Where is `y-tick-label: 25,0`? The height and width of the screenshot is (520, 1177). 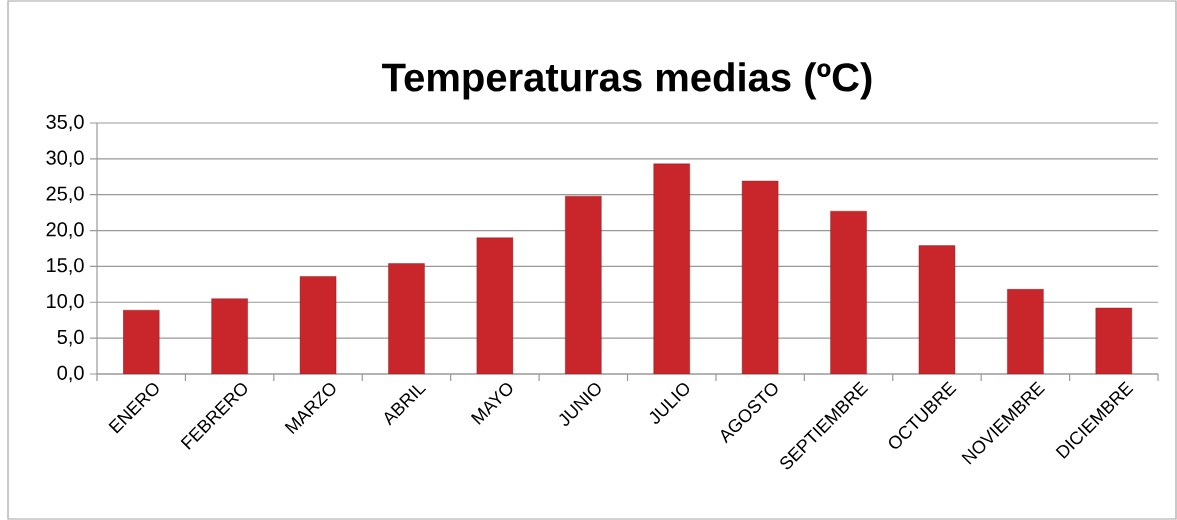 y-tick-label: 25,0 is located at coordinates (65, 194).